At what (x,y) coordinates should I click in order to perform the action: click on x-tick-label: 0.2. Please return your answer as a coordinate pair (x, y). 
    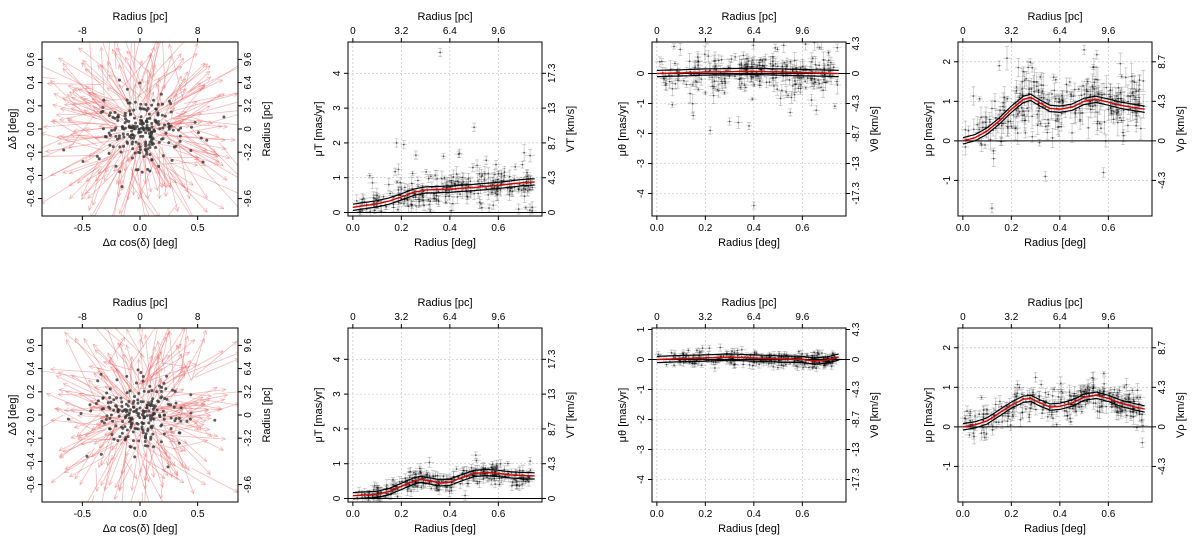
    Looking at the image, I should click on (705, 228).